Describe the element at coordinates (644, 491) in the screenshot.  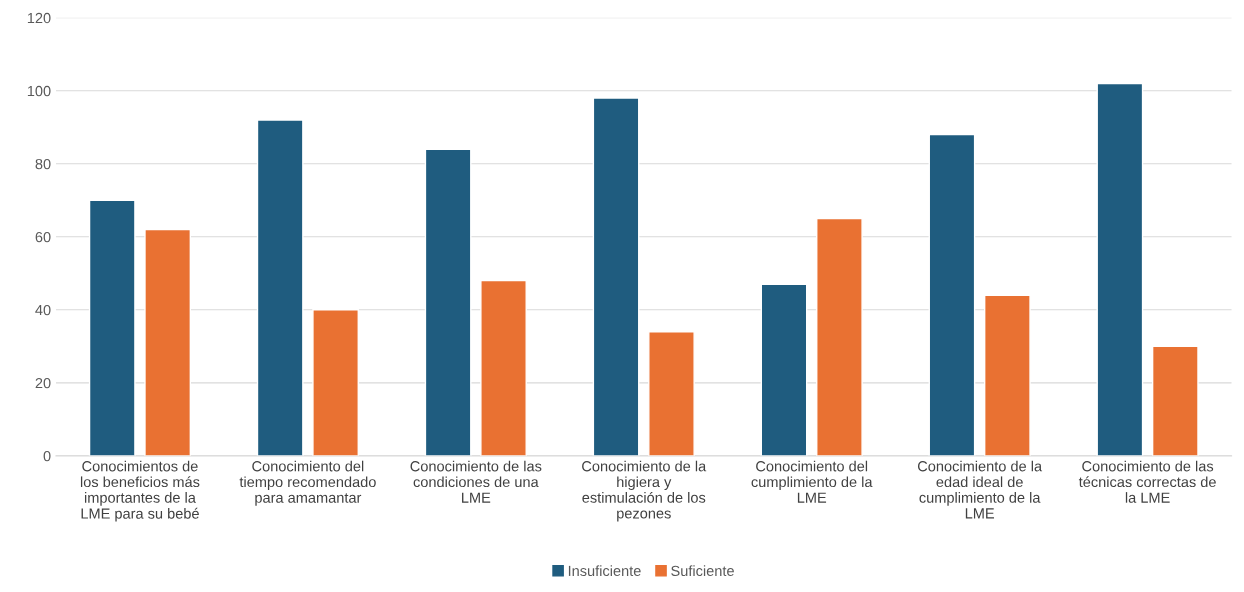
I see `x-tick-label: Conocimiento de la higiera y estimulación de los pezones` at that location.